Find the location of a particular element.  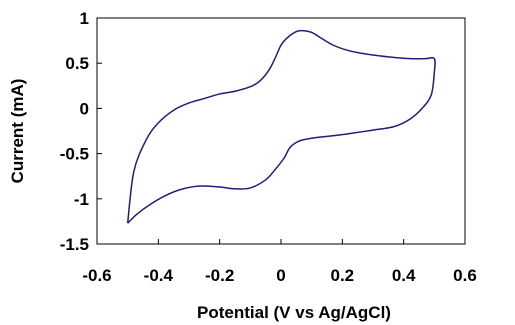

y-tick-label: -1 is located at coordinates (81, 199).